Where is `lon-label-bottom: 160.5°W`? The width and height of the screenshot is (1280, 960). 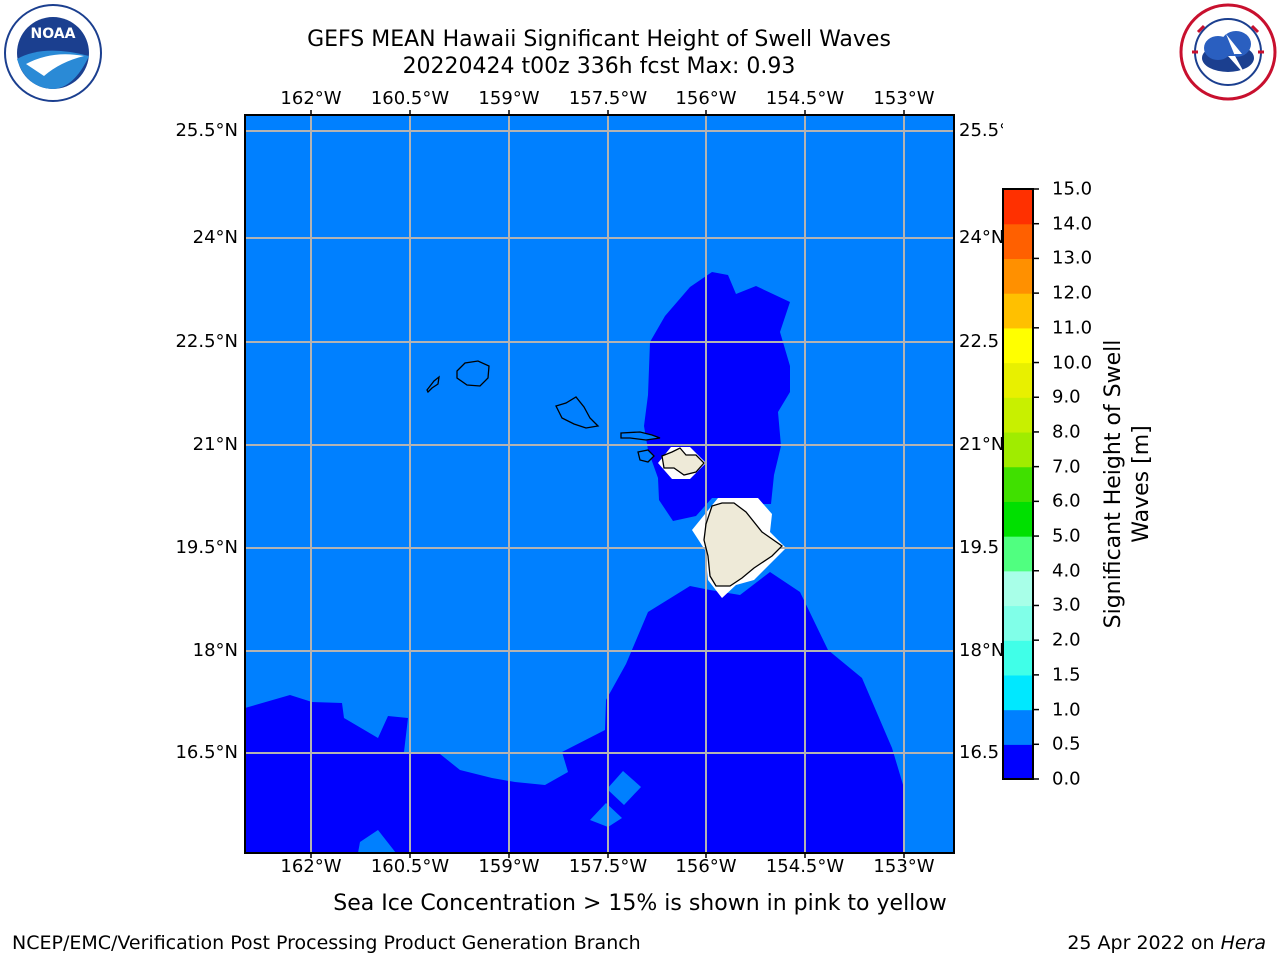
lon-label-bottom: 160.5°W is located at coordinates (410, 866).